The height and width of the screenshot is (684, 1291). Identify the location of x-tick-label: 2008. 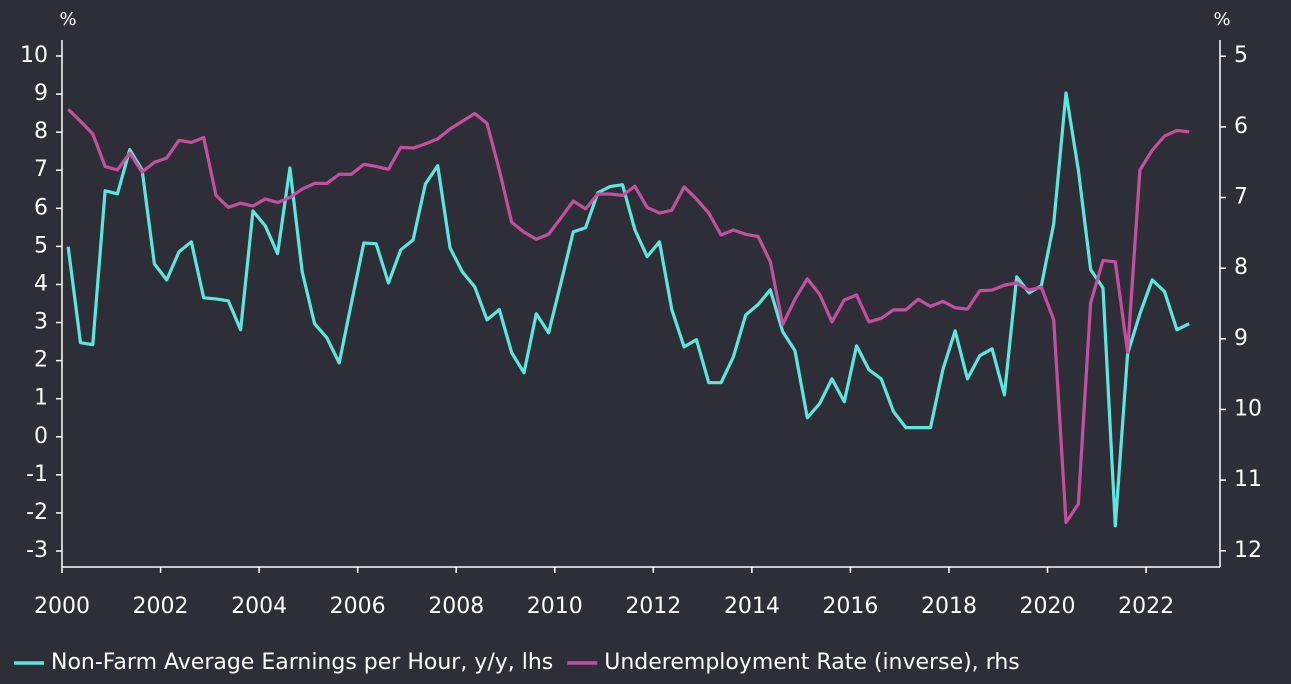
(456, 606).